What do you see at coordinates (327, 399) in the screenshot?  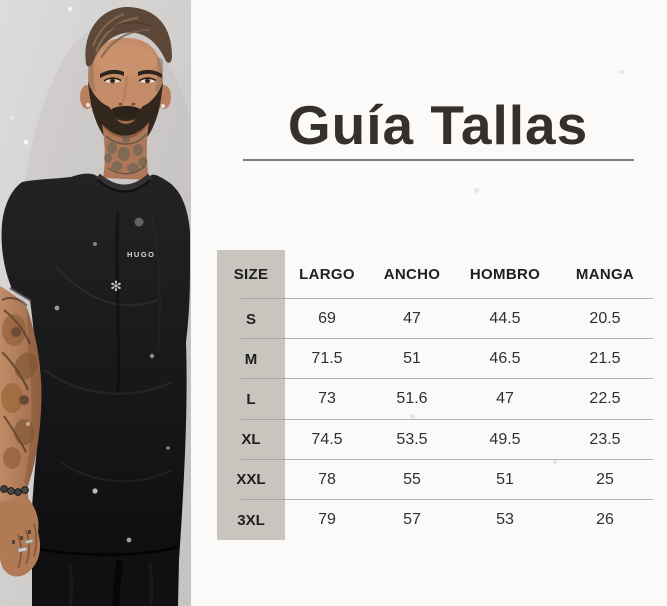 I see `cell-largo: 73` at bounding box center [327, 399].